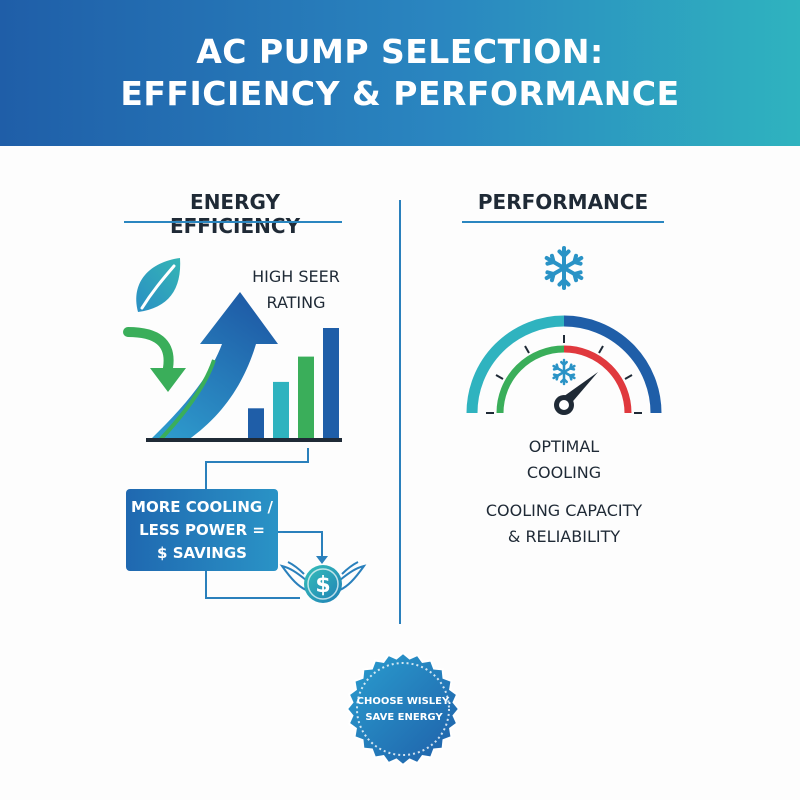  Describe the element at coordinates (202, 552) in the screenshot. I see `savings-line-3: $ SAVINGS` at that location.